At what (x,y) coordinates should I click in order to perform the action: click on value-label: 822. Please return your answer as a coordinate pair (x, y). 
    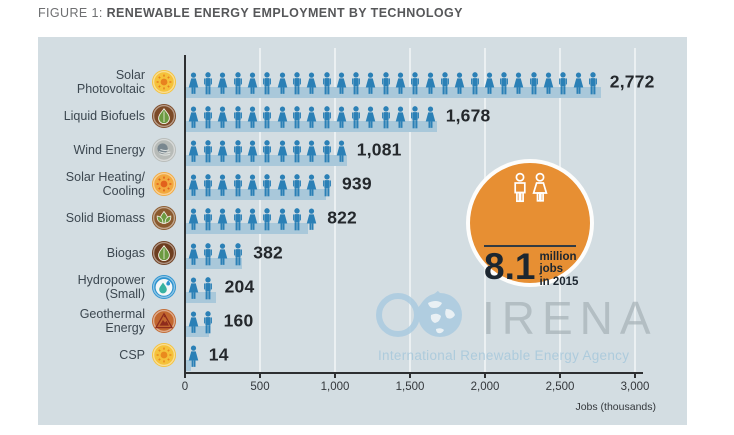
    Looking at the image, I should click on (342, 217).